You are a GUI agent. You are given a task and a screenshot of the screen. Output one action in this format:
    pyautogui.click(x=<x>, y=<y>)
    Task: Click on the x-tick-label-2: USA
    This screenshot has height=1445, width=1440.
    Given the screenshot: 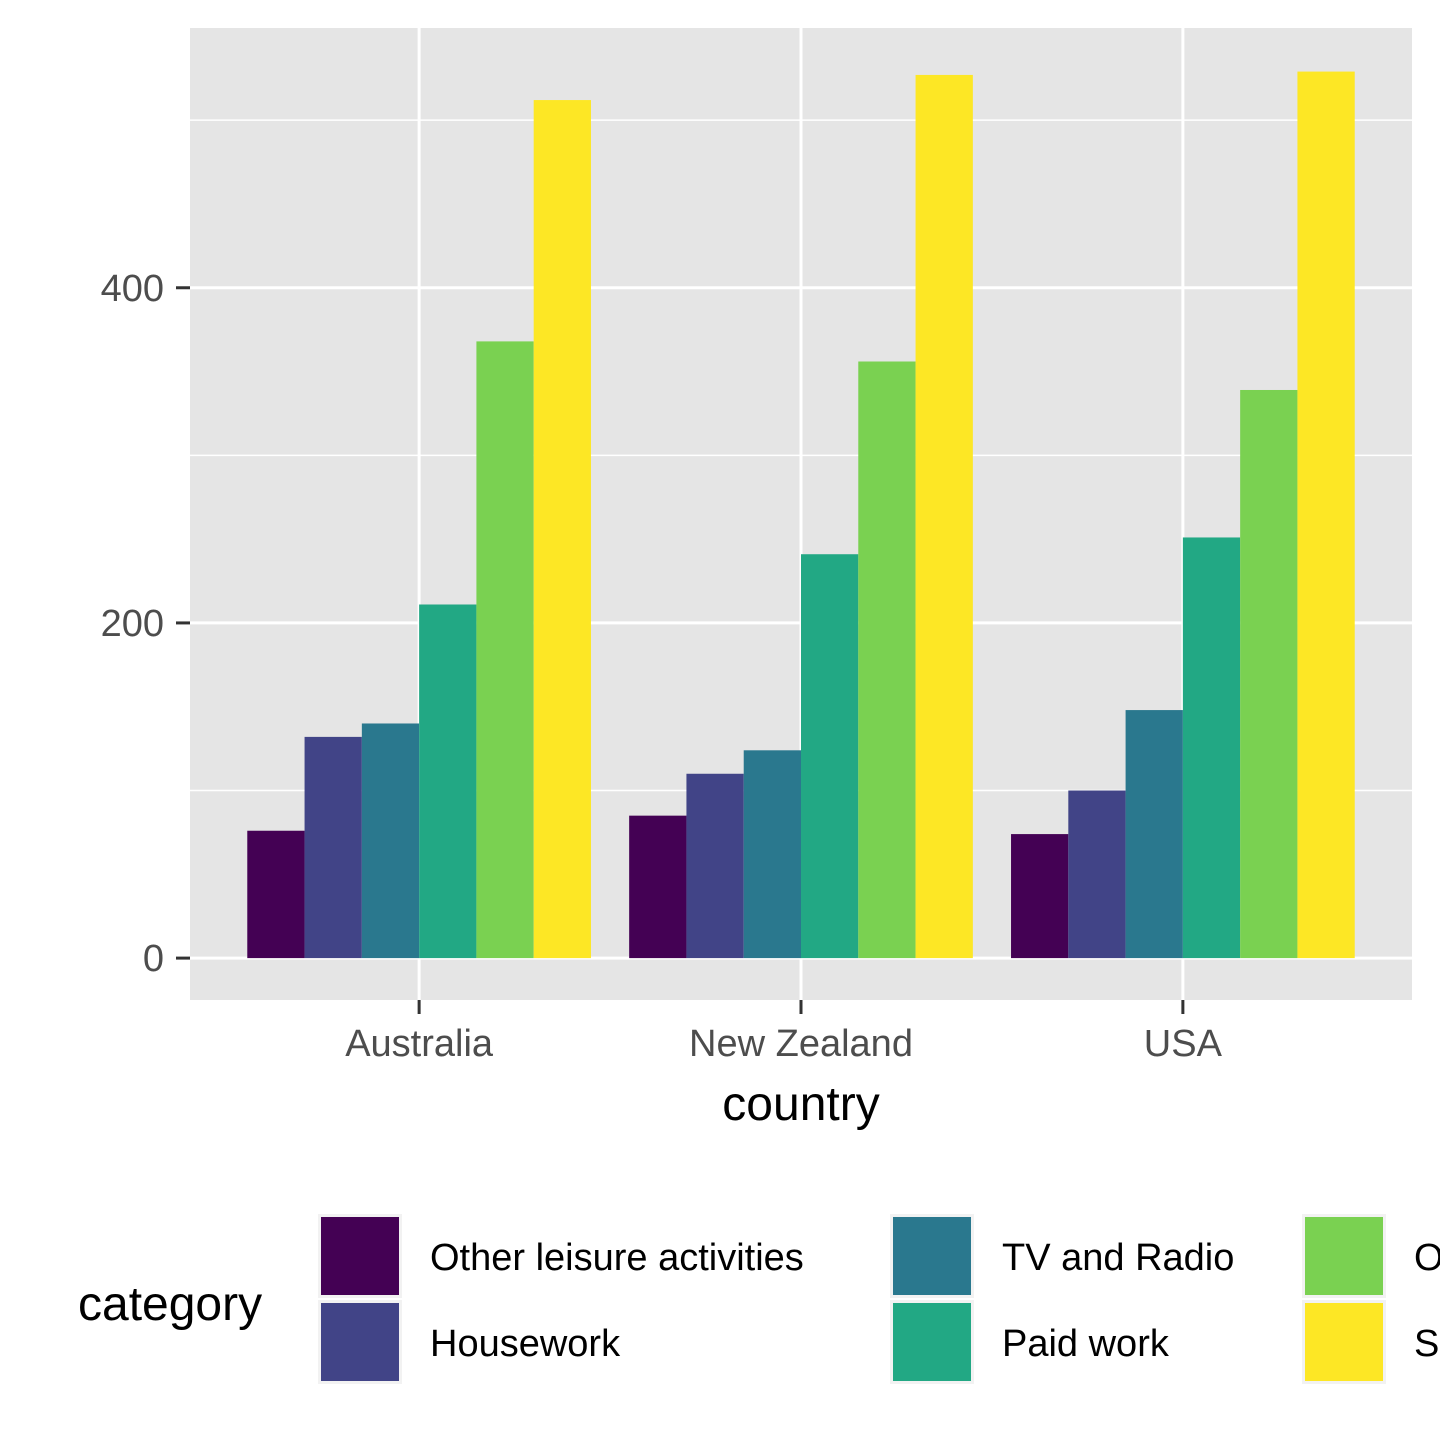 What is the action you would take?
    pyautogui.click(x=1183, y=1044)
    